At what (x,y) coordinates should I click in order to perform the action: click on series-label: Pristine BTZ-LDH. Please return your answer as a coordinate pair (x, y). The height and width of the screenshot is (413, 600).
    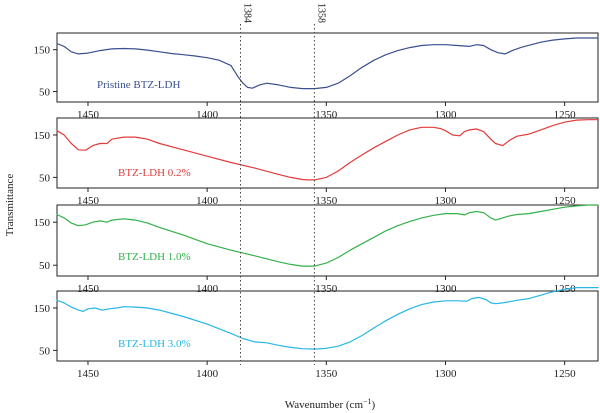
    Looking at the image, I should click on (138, 85).